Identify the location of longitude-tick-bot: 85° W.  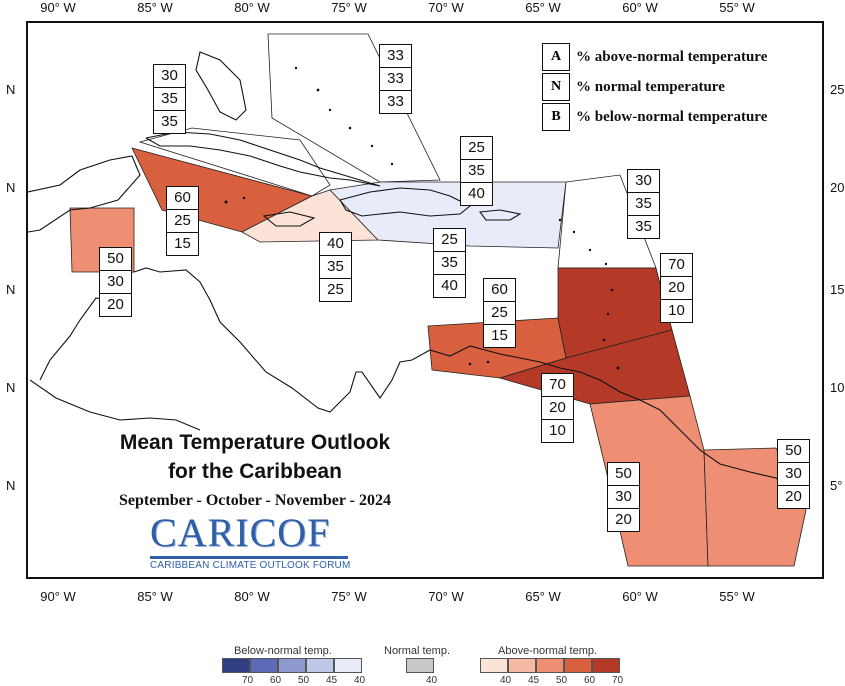
(155, 596).